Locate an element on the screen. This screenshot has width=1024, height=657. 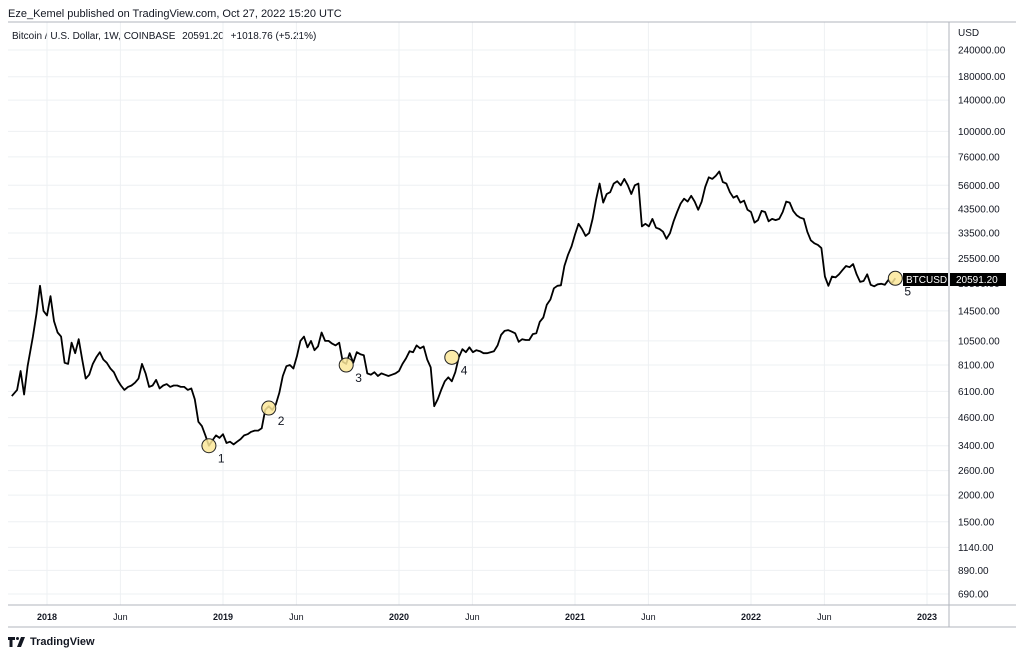
x-tick-label: 2023 is located at coordinates (927, 617).